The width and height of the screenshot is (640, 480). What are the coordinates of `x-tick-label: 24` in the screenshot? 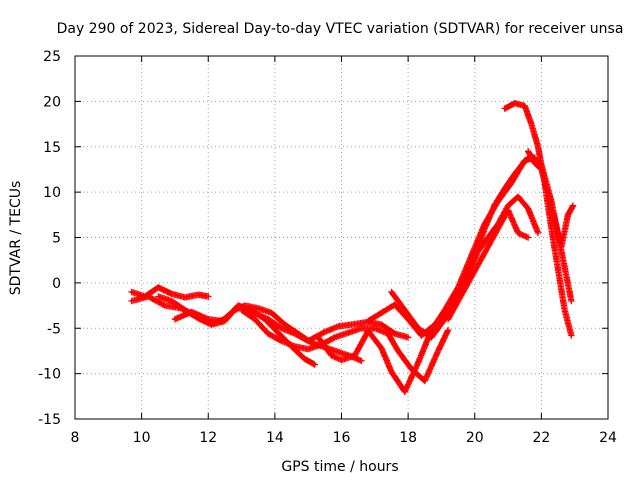 It's located at (608, 438).